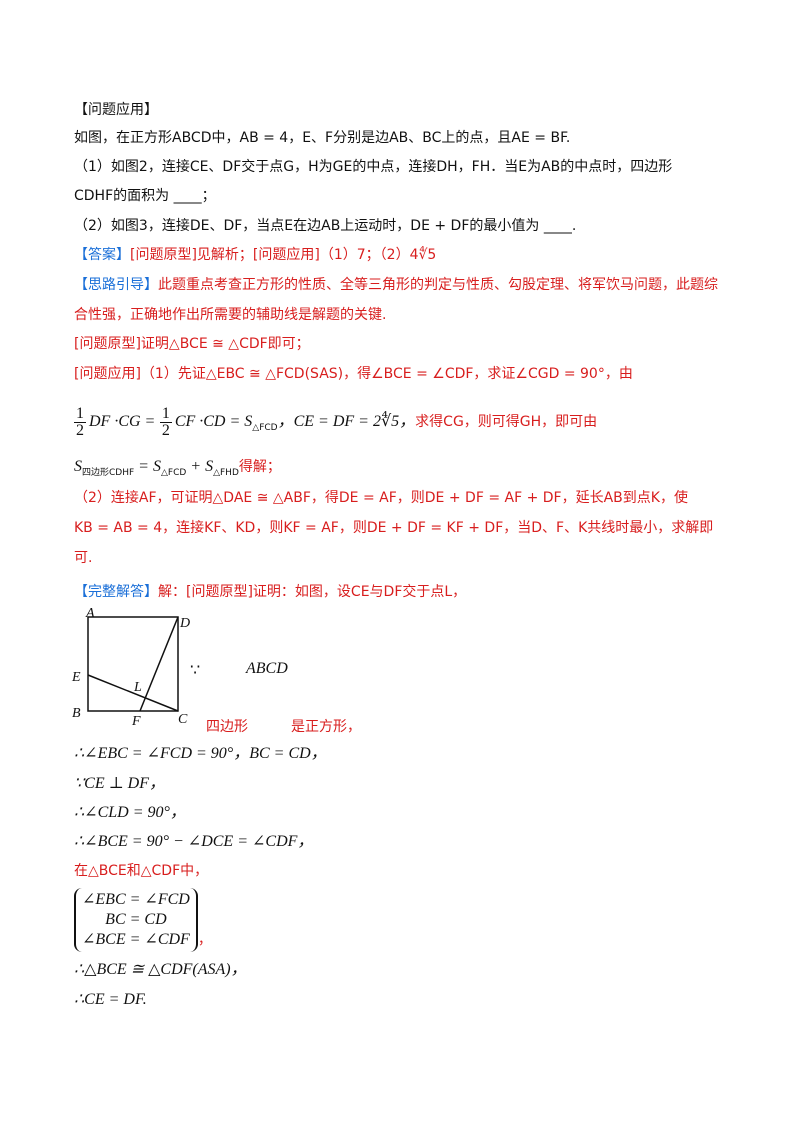 This screenshot has height=1132, width=800. Describe the element at coordinates (116, 285) in the screenshot. I see `guide-label: 【思路引导】` at that location.